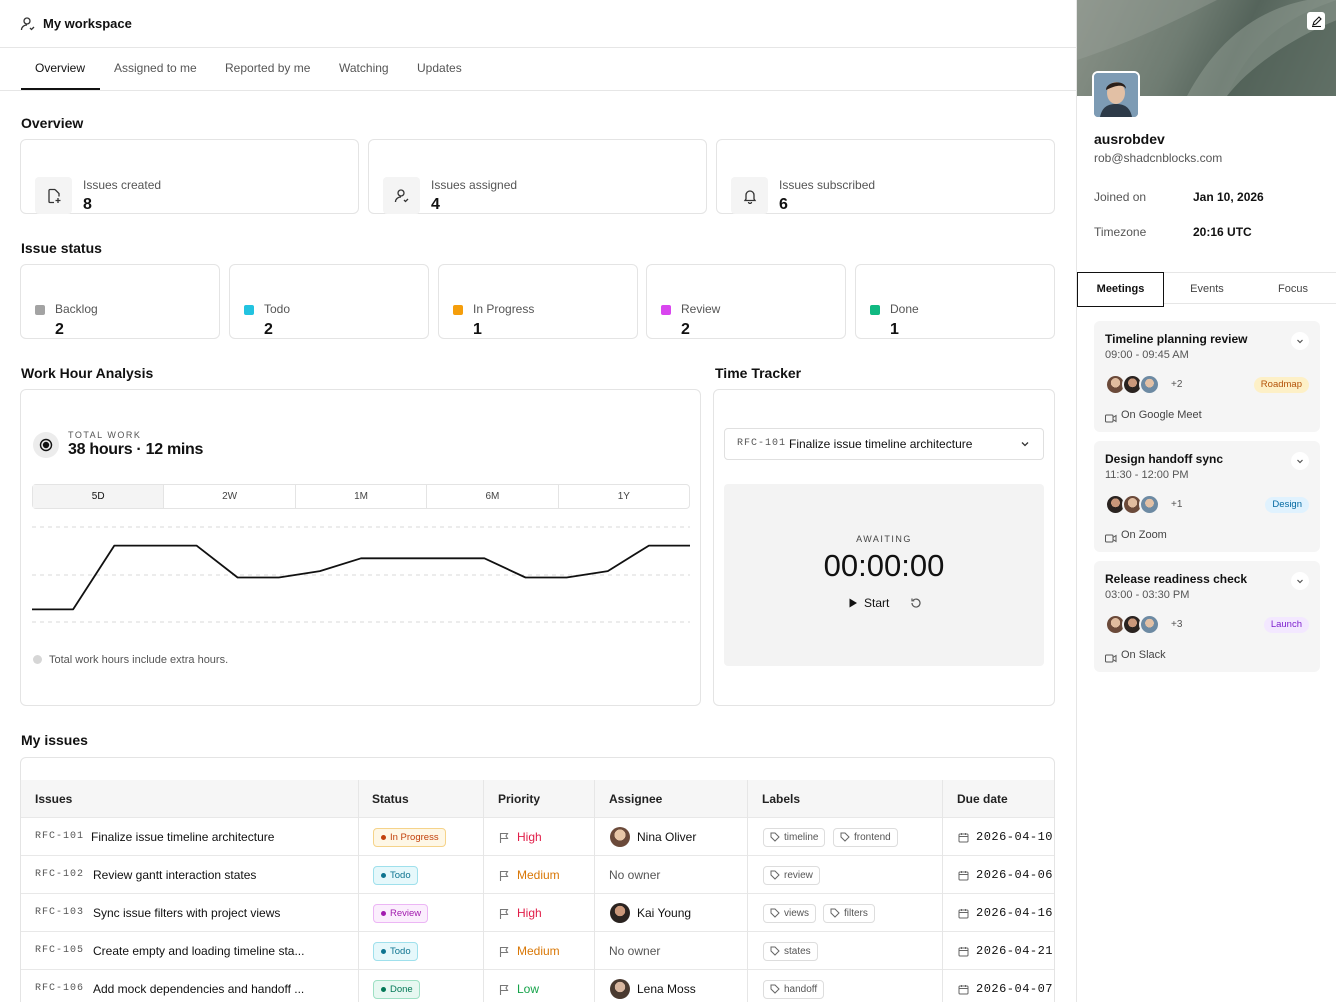  I want to click on range-5d: 5D, so click(99, 496).